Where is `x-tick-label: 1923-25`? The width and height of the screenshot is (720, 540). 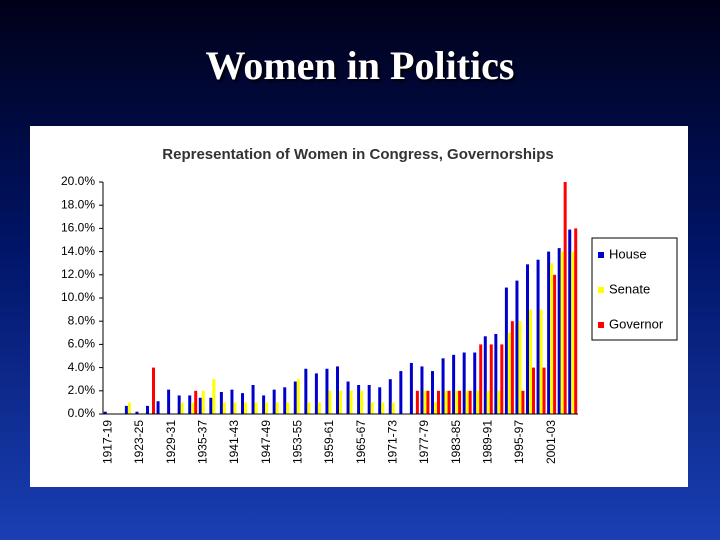
x-tick-label: 1923-25 is located at coordinates (139, 442).